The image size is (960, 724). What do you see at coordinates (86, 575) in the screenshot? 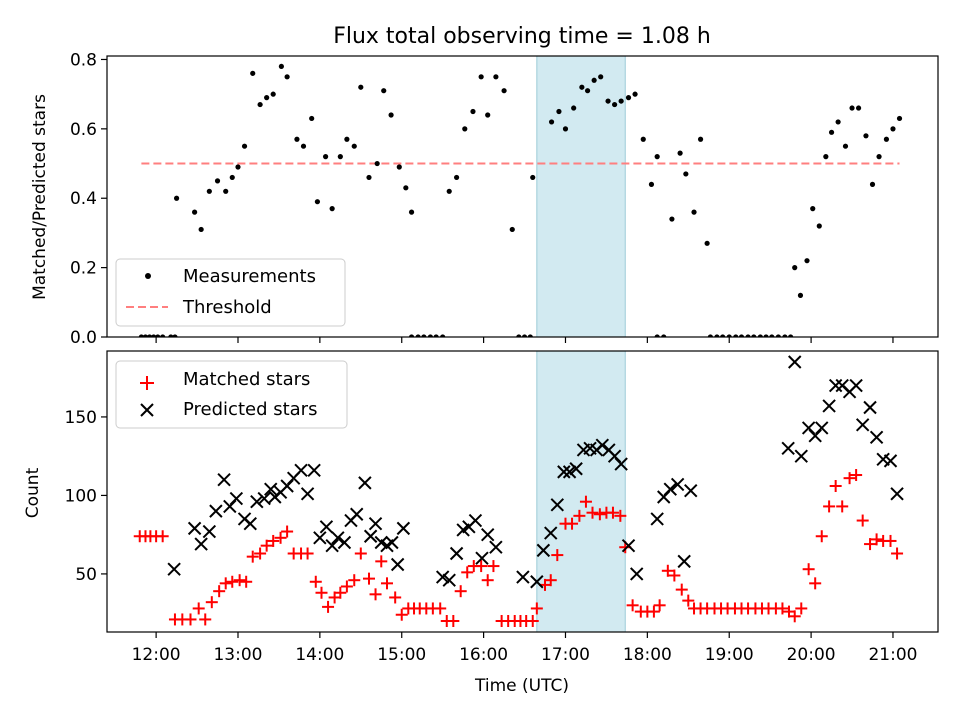
I see `y-tick-label: 50` at bounding box center [86, 575].